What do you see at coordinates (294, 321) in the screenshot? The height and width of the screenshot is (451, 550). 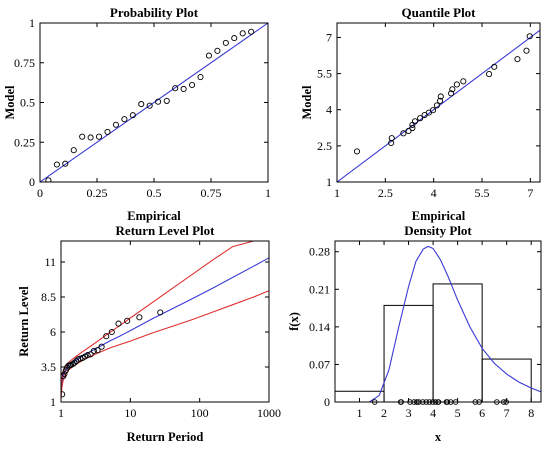 I see `density-y-axis-label: f(x)` at bounding box center [294, 321].